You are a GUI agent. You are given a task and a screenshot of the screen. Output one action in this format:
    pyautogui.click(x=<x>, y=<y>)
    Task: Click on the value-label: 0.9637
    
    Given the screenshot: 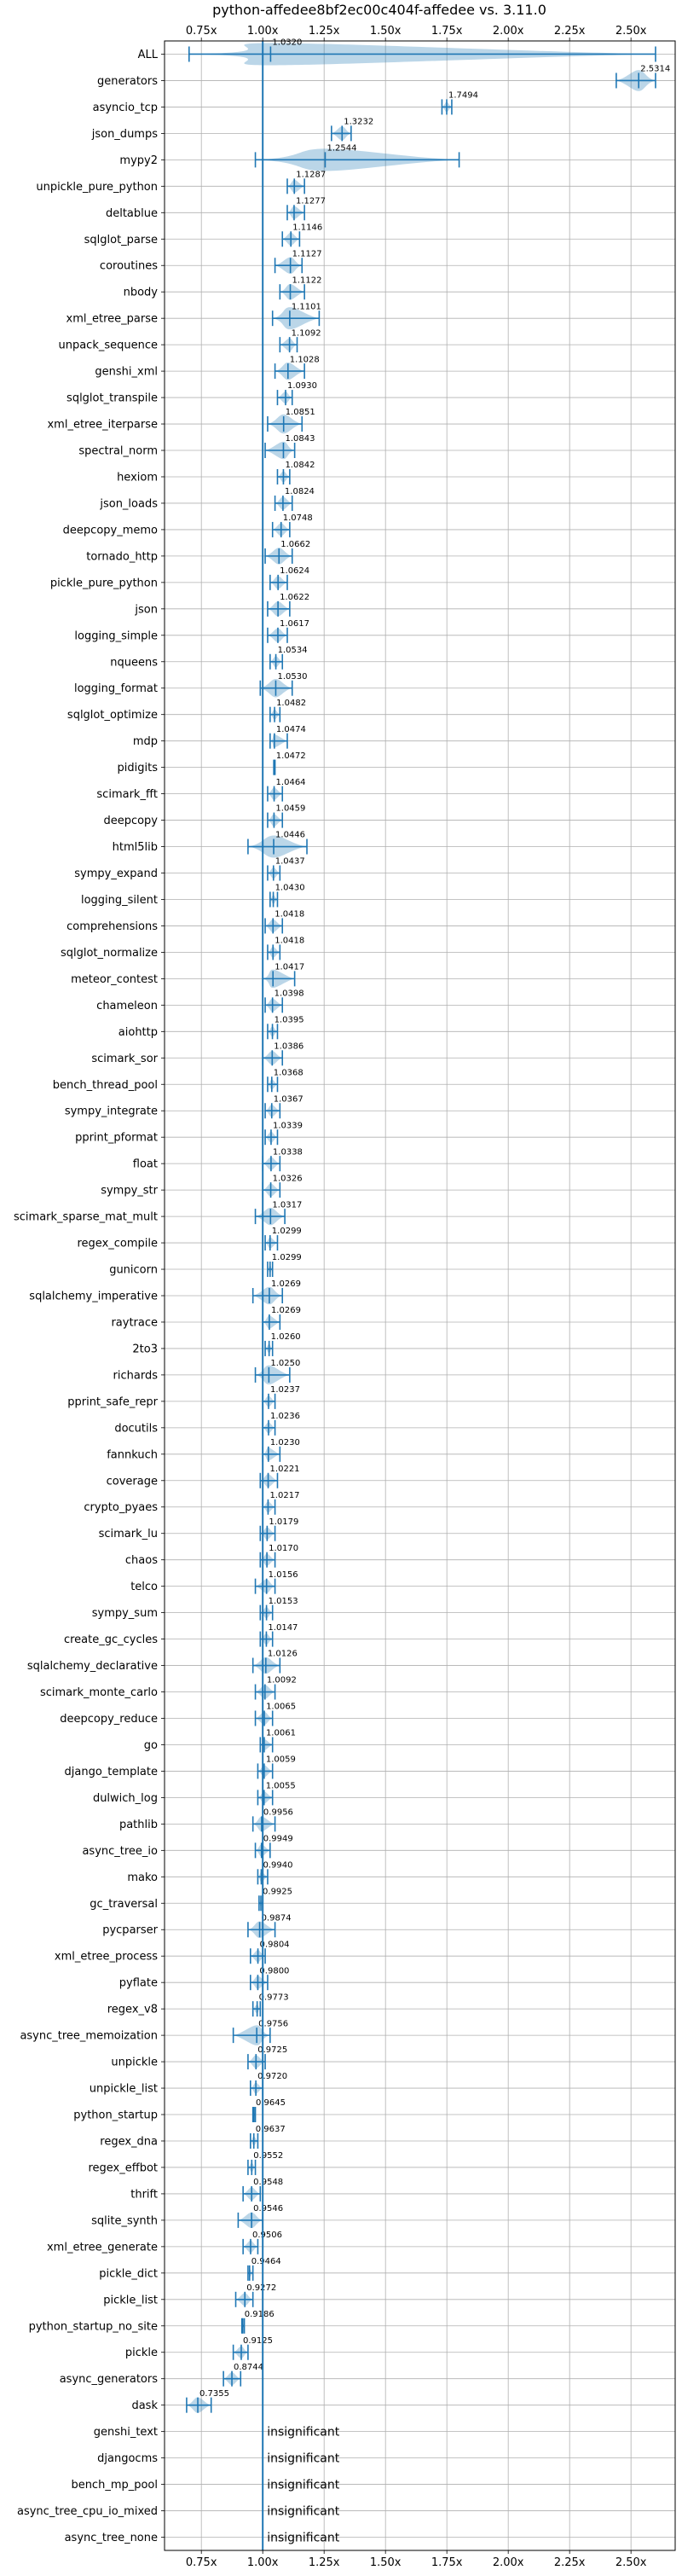 What is the action you would take?
    pyautogui.click(x=271, y=2129)
    